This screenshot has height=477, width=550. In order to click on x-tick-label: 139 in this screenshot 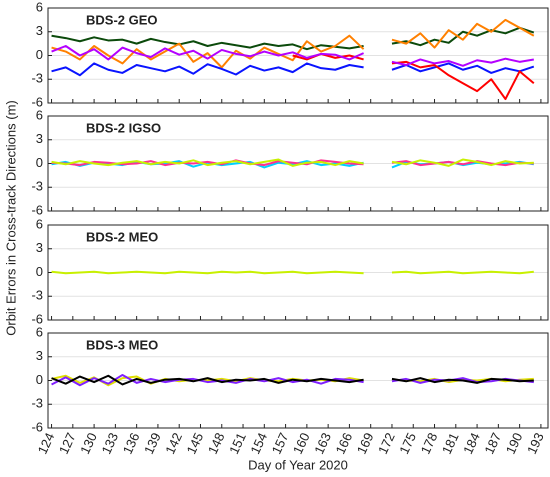, I will do `click(152, 443)`.